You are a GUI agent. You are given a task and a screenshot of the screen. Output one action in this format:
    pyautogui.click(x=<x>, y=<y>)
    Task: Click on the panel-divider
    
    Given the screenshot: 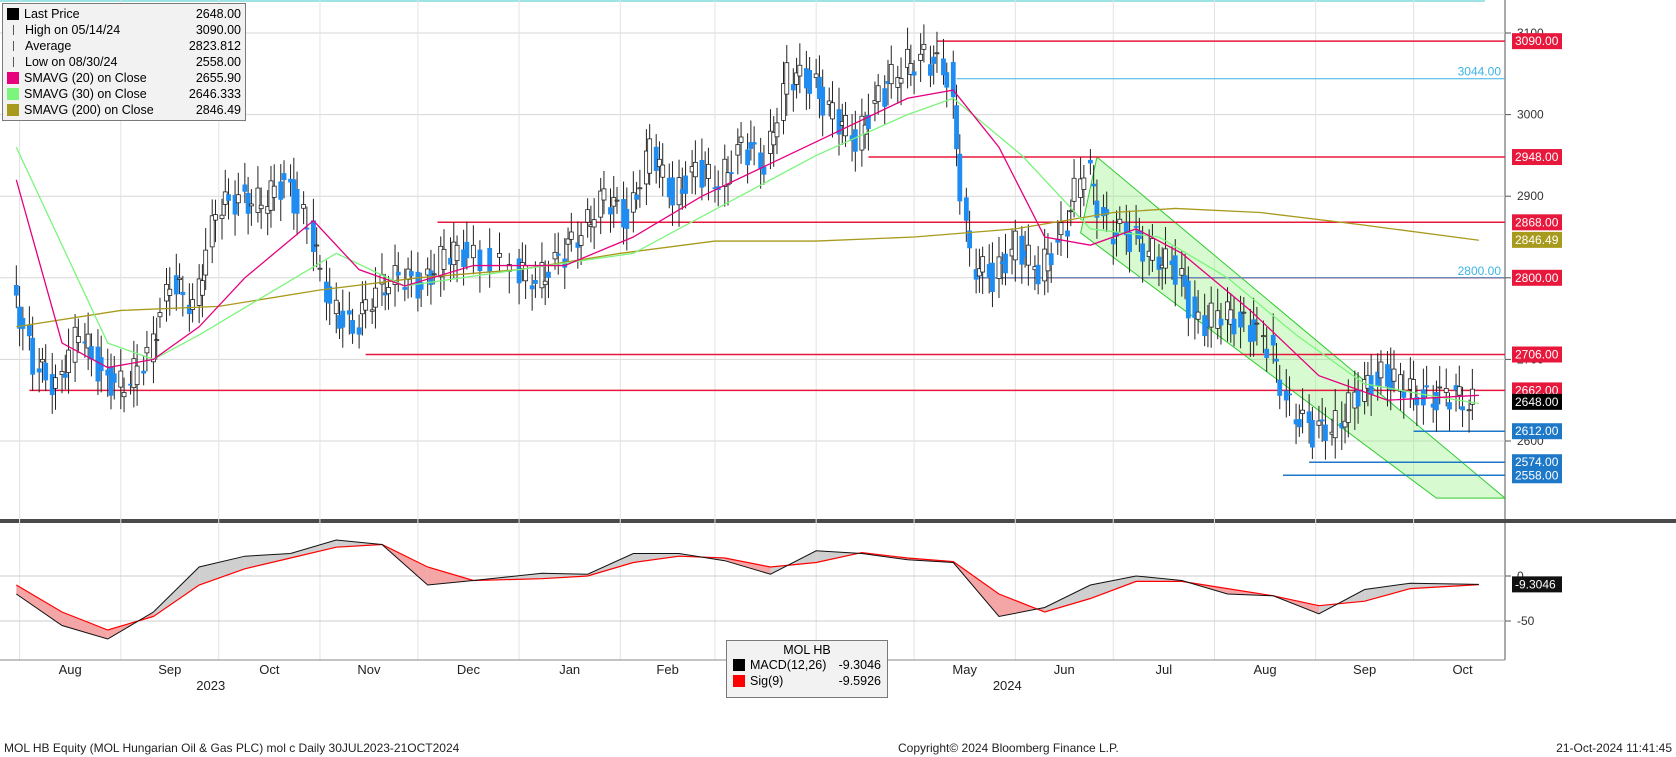 What is the action you would take?
    pyautogui.click(x=838, y=521)
    